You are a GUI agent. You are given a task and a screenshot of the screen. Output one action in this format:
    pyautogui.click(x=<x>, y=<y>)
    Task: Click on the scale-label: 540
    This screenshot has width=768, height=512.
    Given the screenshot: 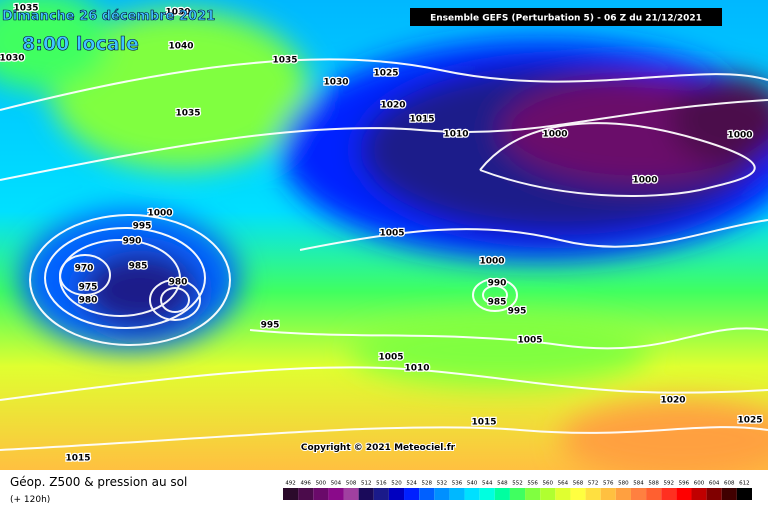 What is the action you would take?
    pyautogui.click(x=472, y=484)
    